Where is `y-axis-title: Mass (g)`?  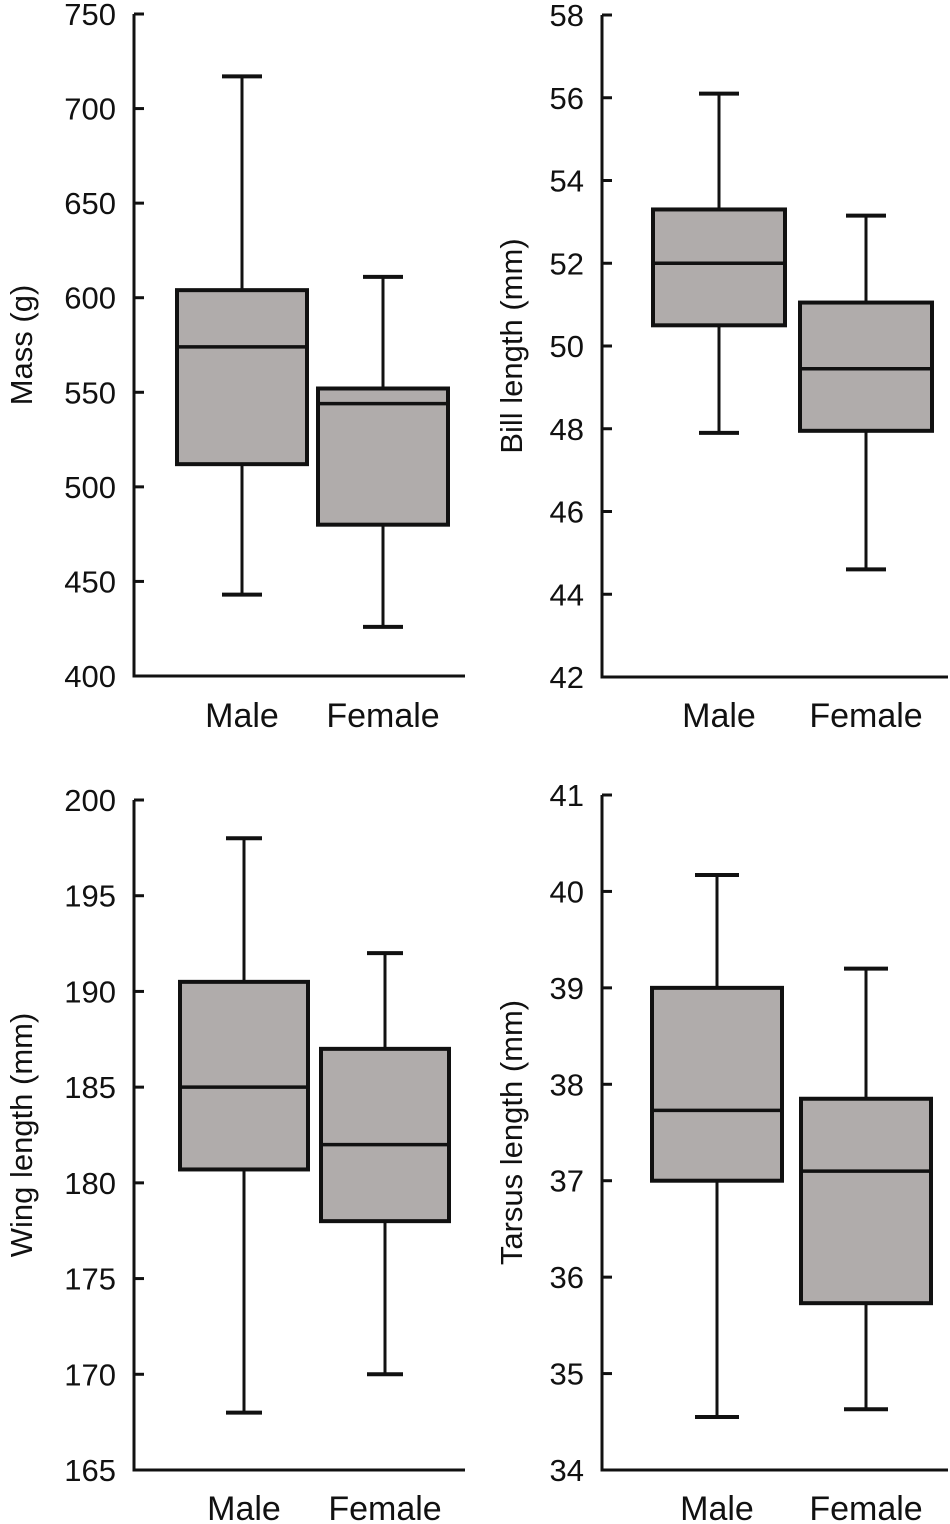
y-axis-title: Mass (g) is located at coordinates (21, 345).